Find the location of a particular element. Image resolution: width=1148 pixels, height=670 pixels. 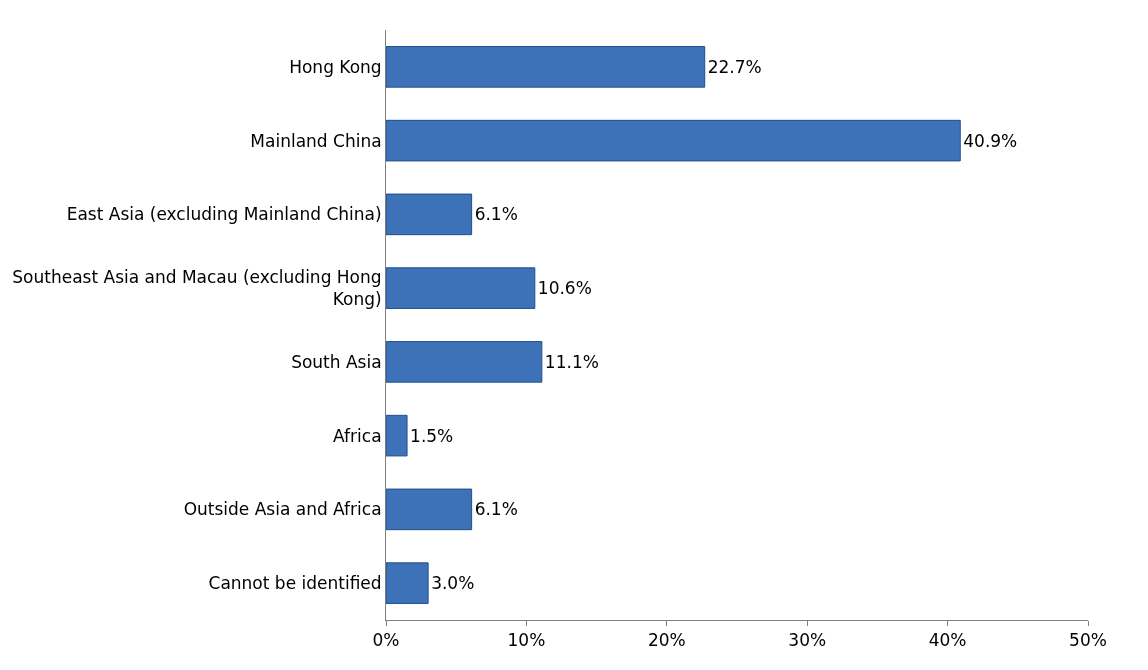

data-label: 1.5% is located at coordinates (432, 435).